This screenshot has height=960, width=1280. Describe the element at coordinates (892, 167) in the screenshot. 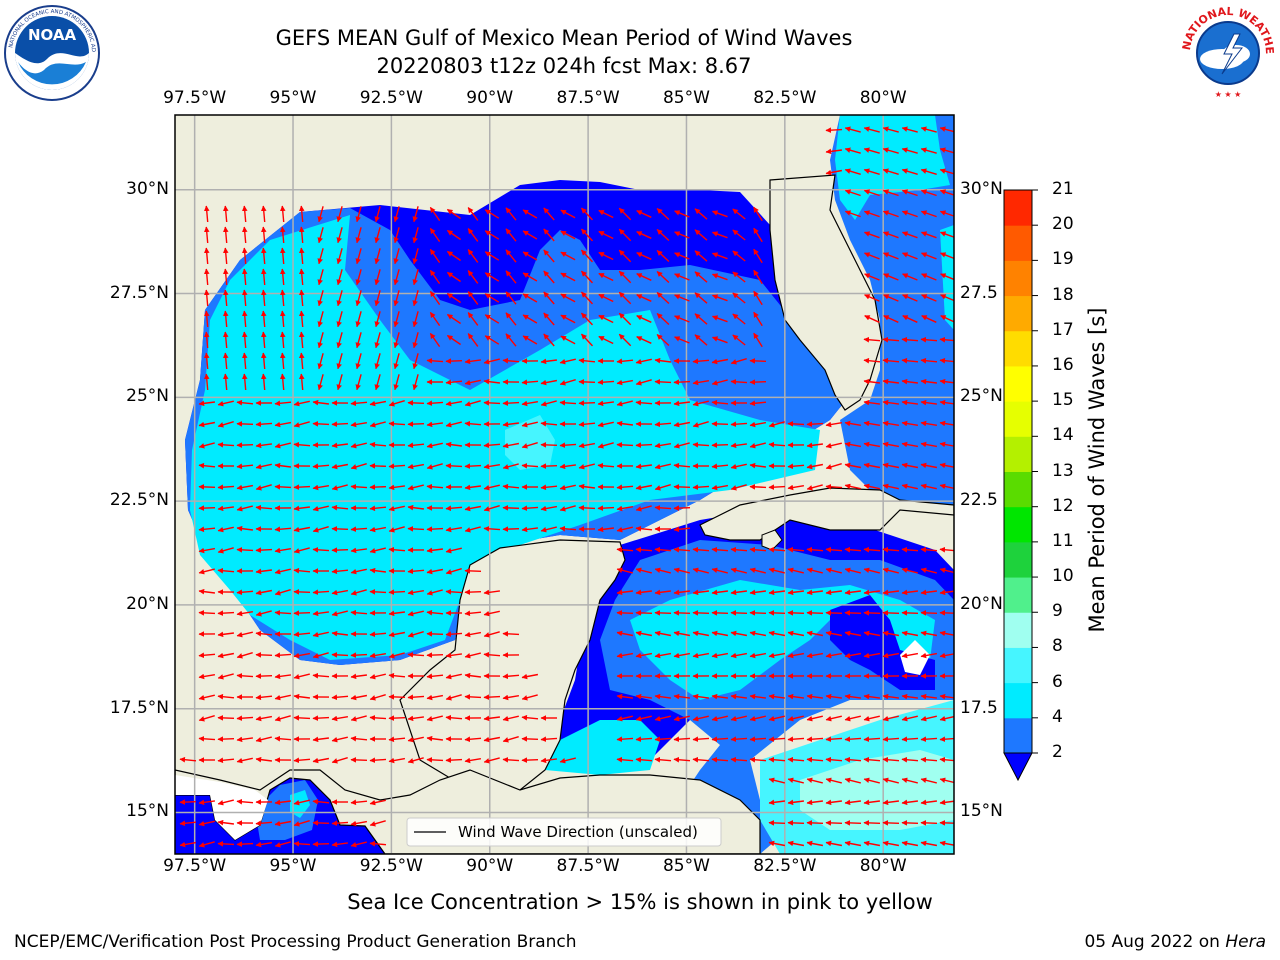

I see `atlantic-cyan` at that location.